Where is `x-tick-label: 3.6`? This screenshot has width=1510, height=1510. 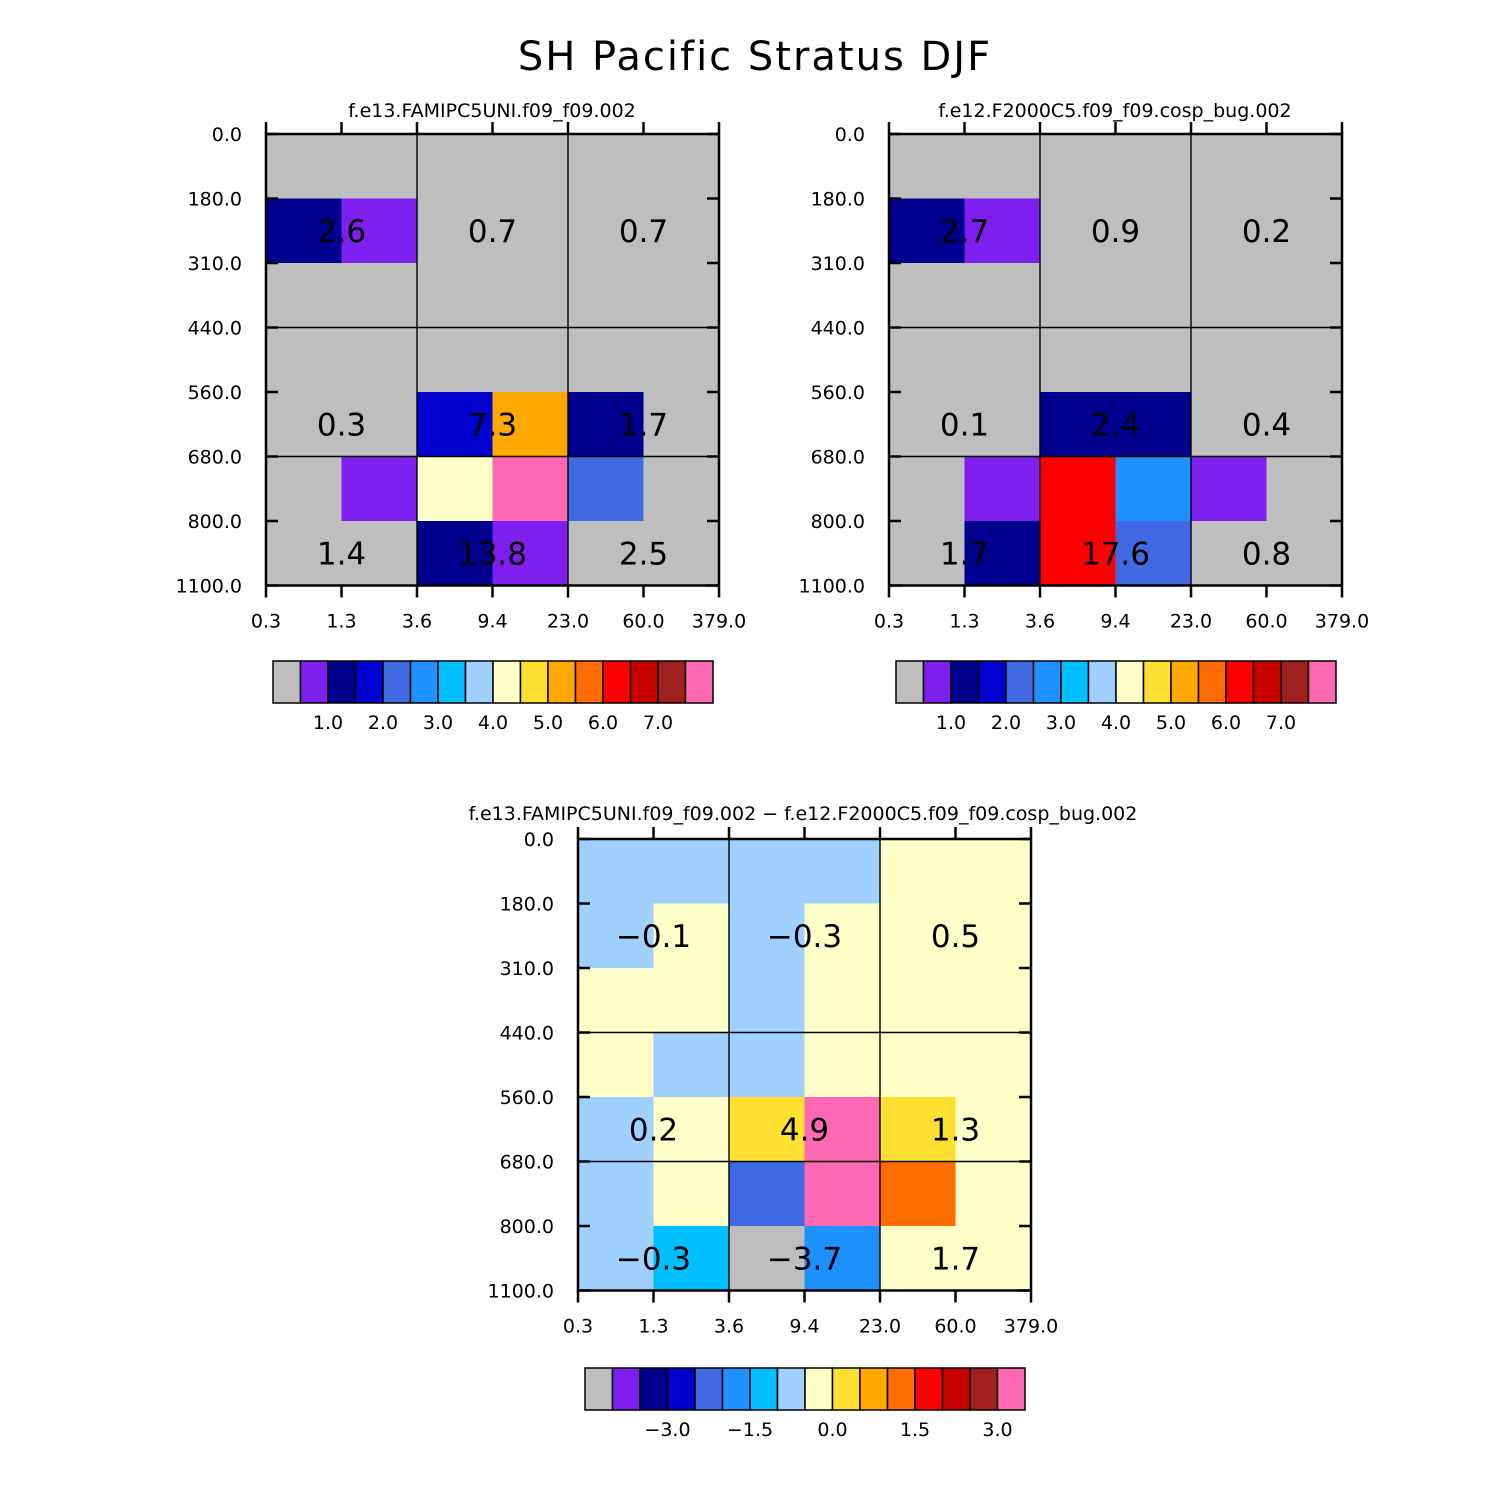 x-tick-label: 3.6 is located at coordinates (417, 622).